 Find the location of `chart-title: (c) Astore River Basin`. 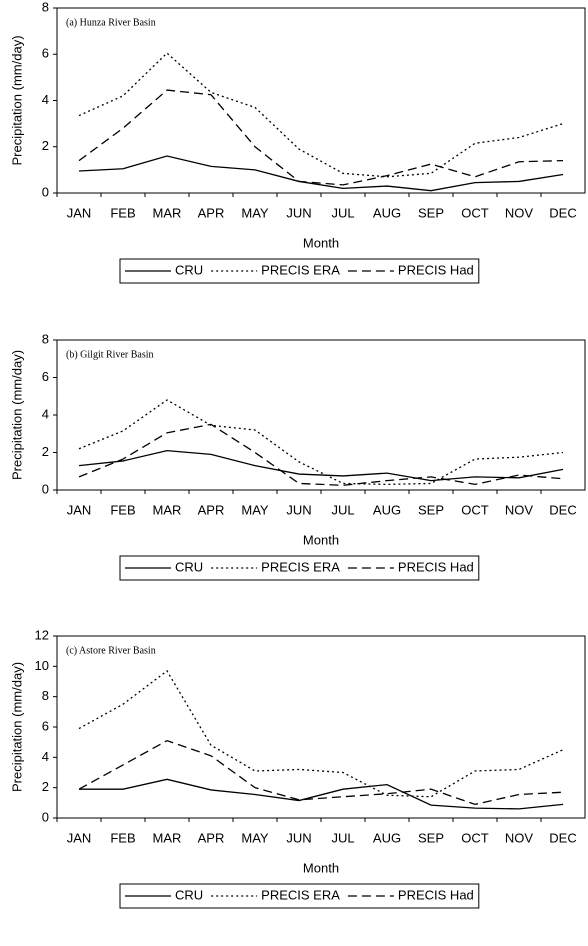

chart-title: (c) Astore River Basin is located at coordinates (111, 650).